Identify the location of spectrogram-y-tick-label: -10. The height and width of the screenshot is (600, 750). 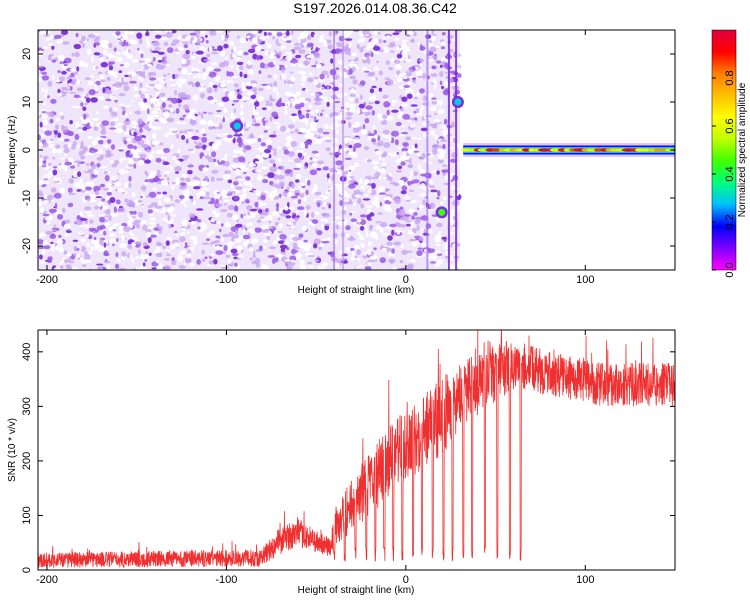
(27, 198).